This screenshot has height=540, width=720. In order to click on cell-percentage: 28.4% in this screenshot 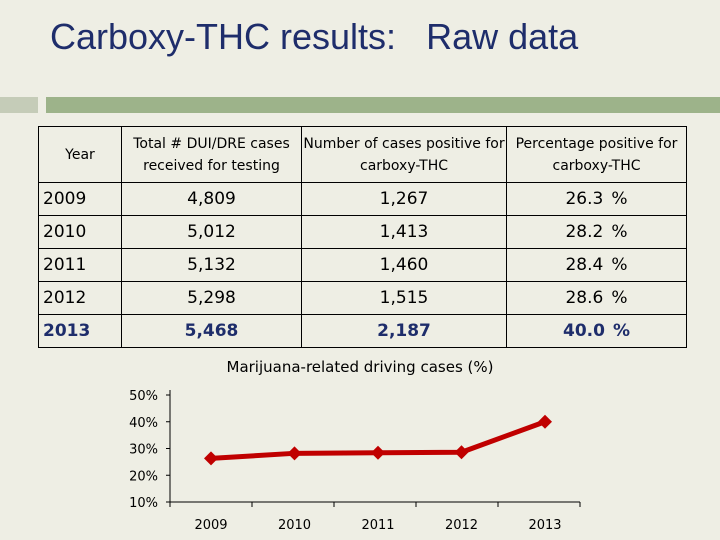, I will do `click(596, 265)`.